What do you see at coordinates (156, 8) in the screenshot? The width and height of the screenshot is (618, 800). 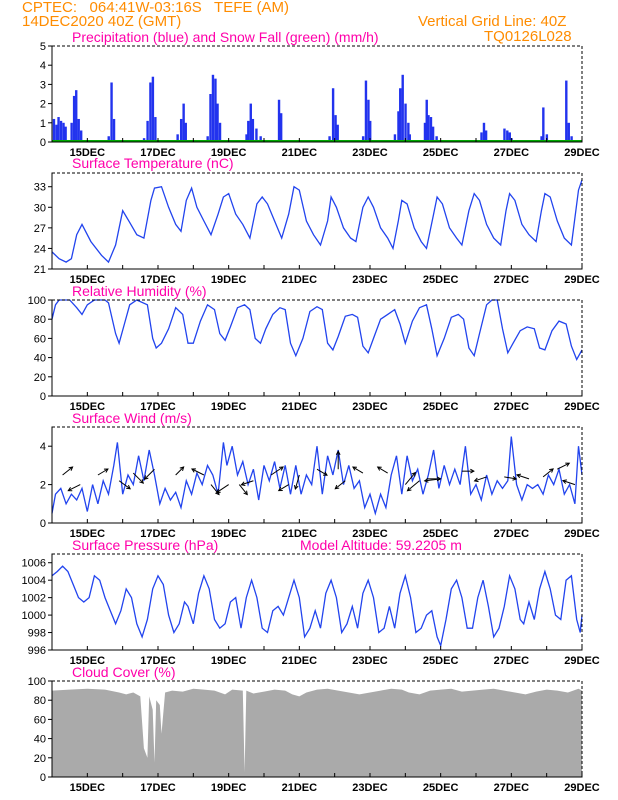 I see `station-info: CPTEC: 064:41W-03:16S TEFE (AM)` at bounding box center [156, 8].